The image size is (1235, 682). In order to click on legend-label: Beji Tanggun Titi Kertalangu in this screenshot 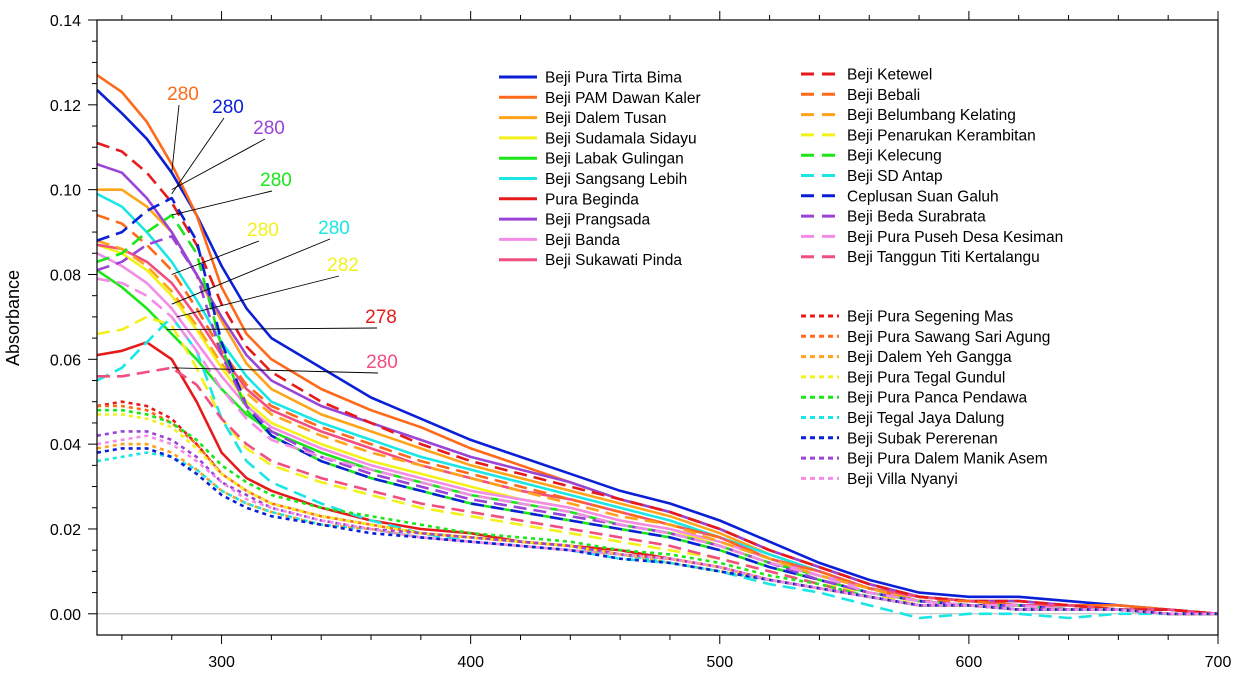, I will do `click(943, 257)`.